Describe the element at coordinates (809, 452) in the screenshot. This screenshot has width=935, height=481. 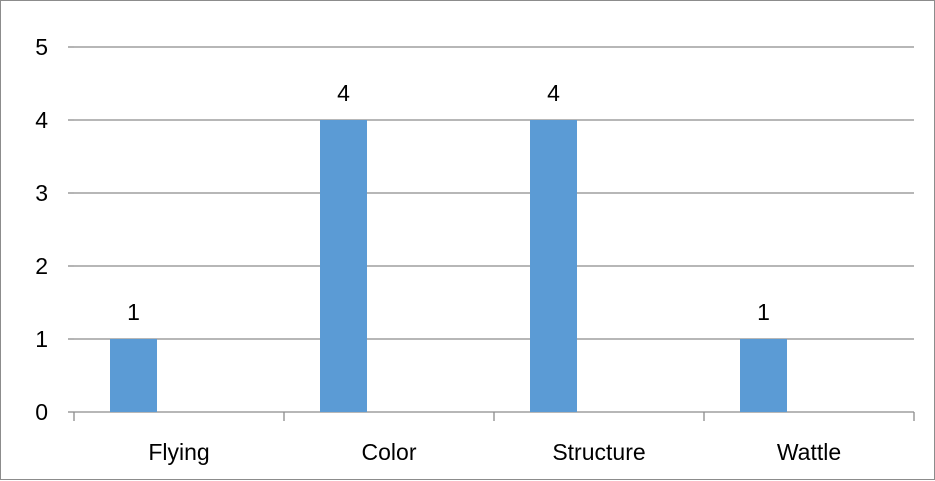
I see `category-label-wattle: Wattle` at that location.